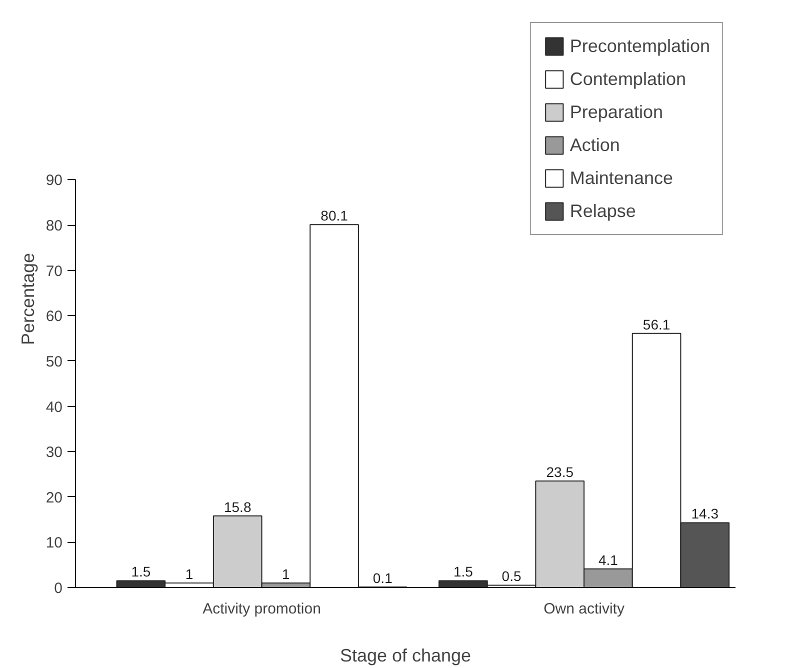  What do you see at coordinates (621, 178) in the screenshot?
I see `legend-label: Maintenance` at bounding box center [621, 178].